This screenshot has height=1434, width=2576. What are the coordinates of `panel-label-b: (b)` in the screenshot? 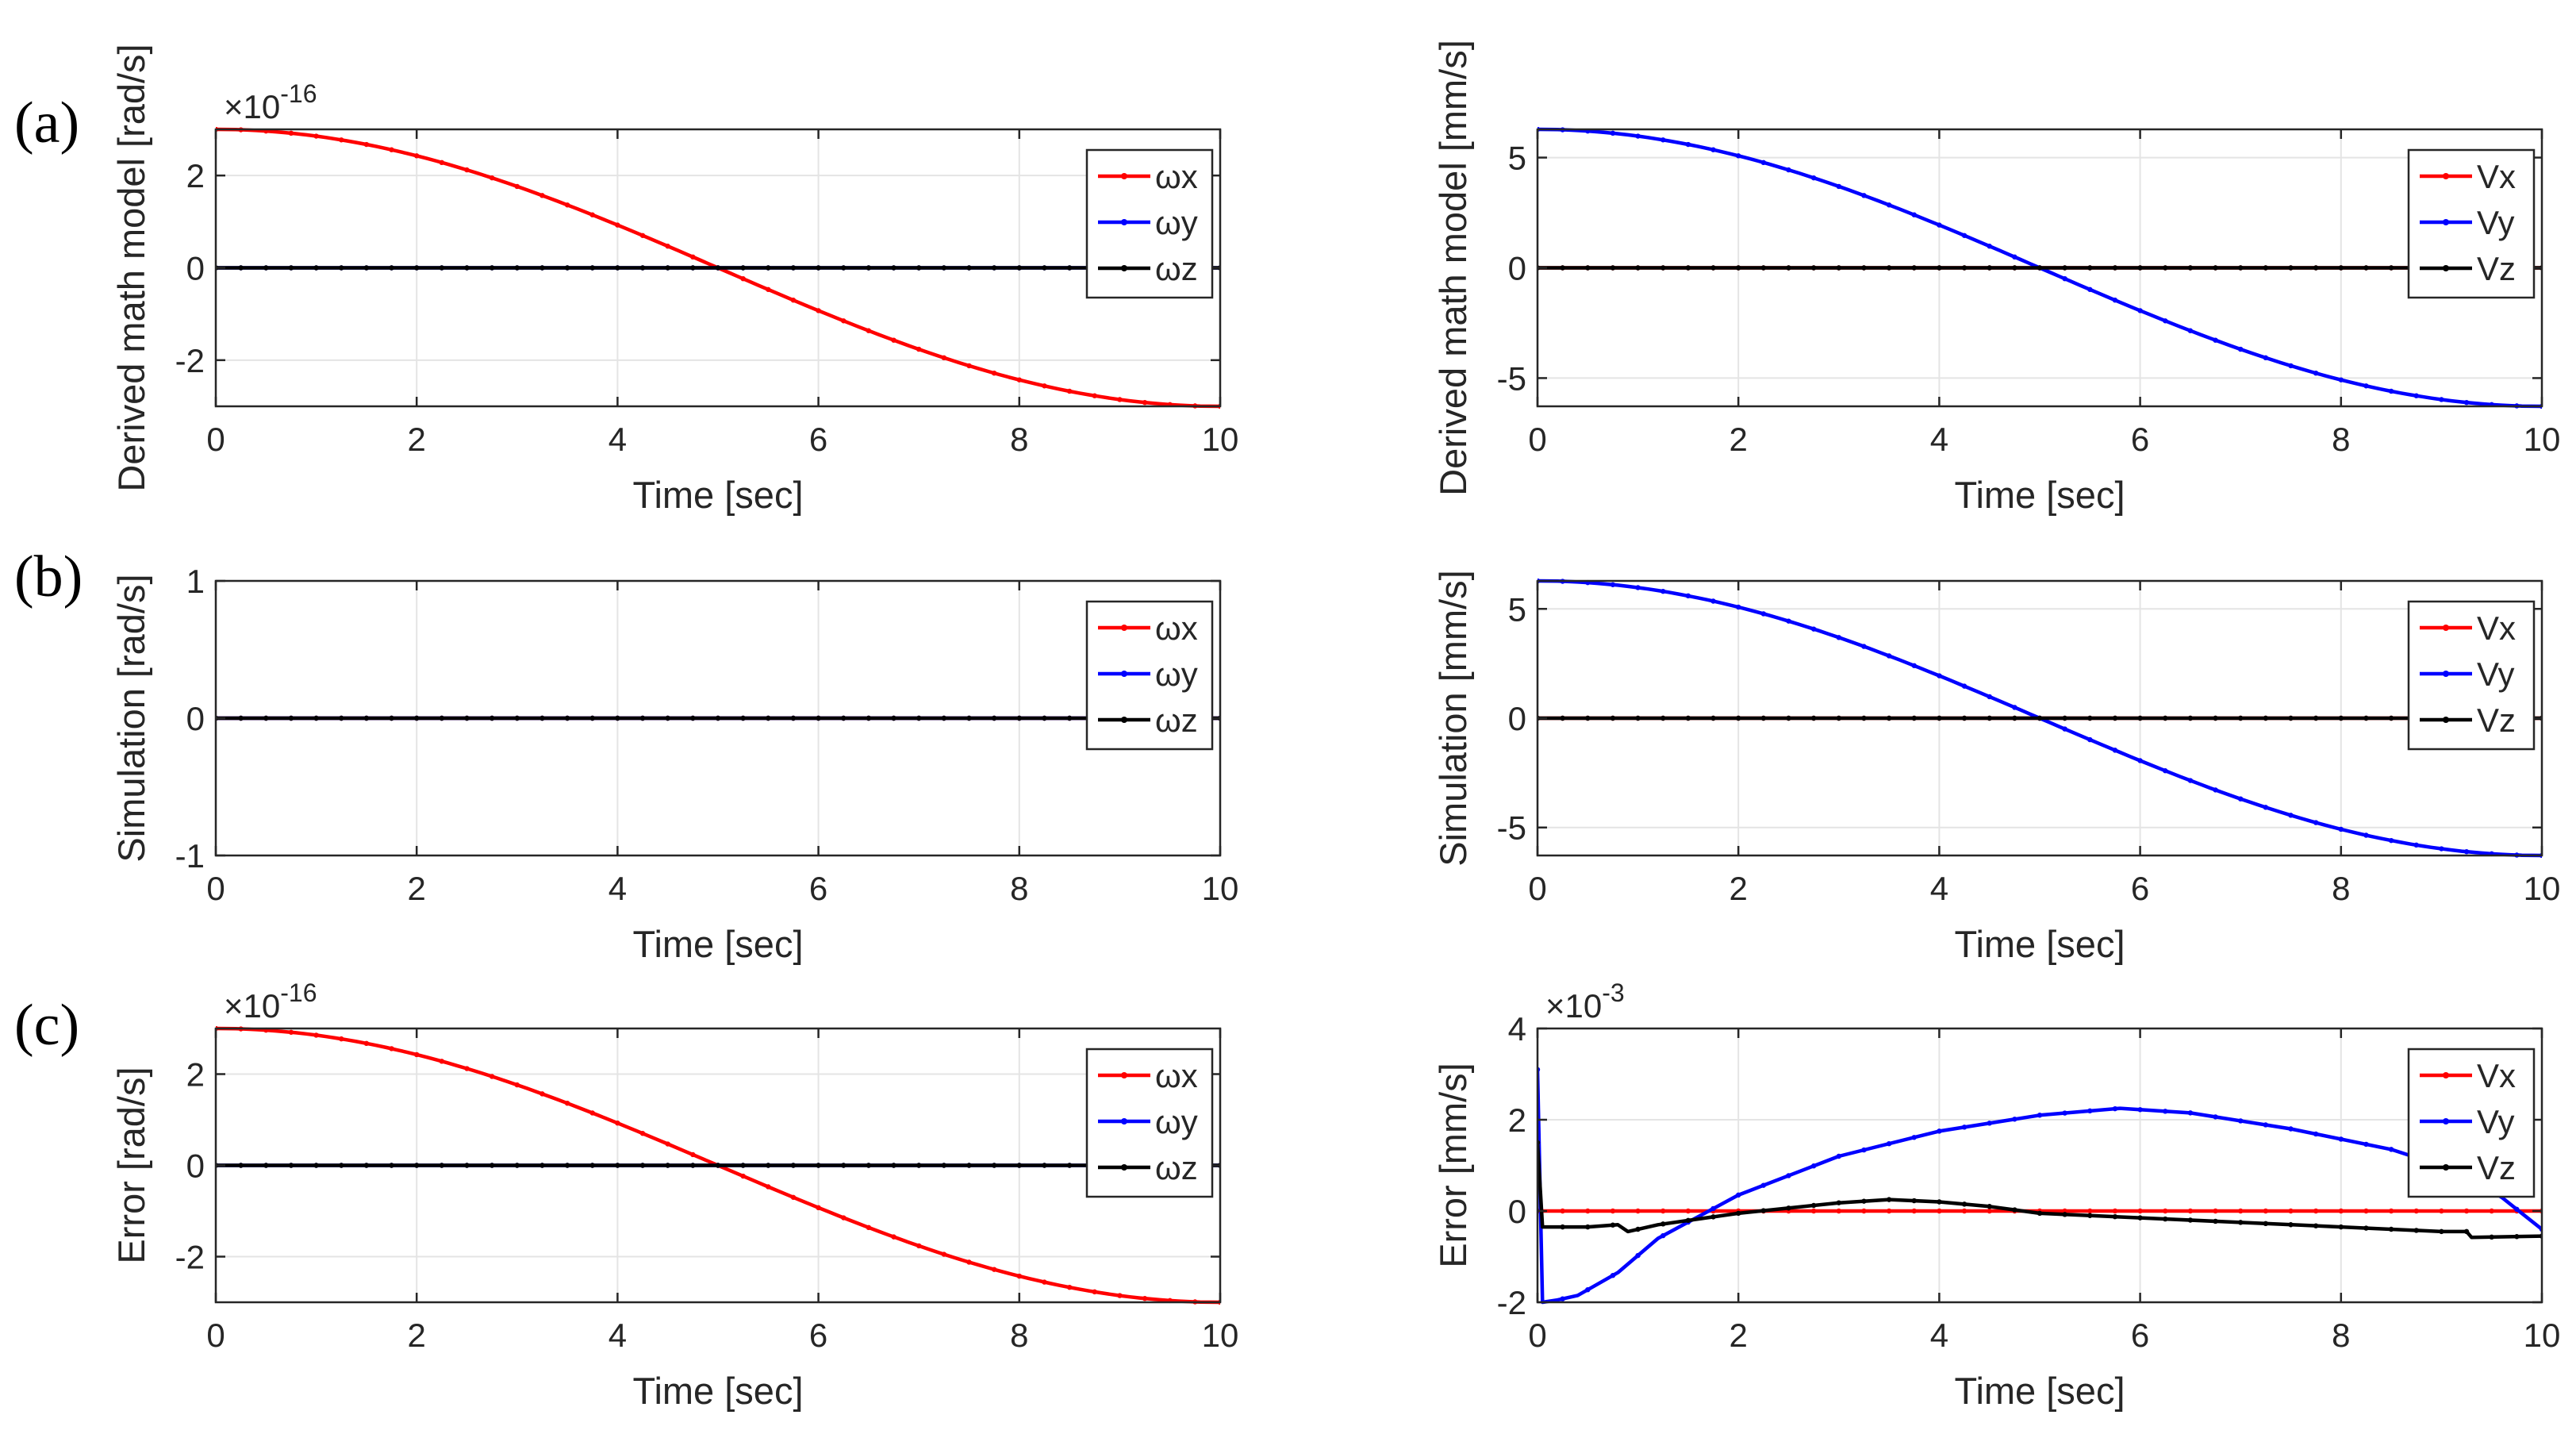 It's located at (48, 576).